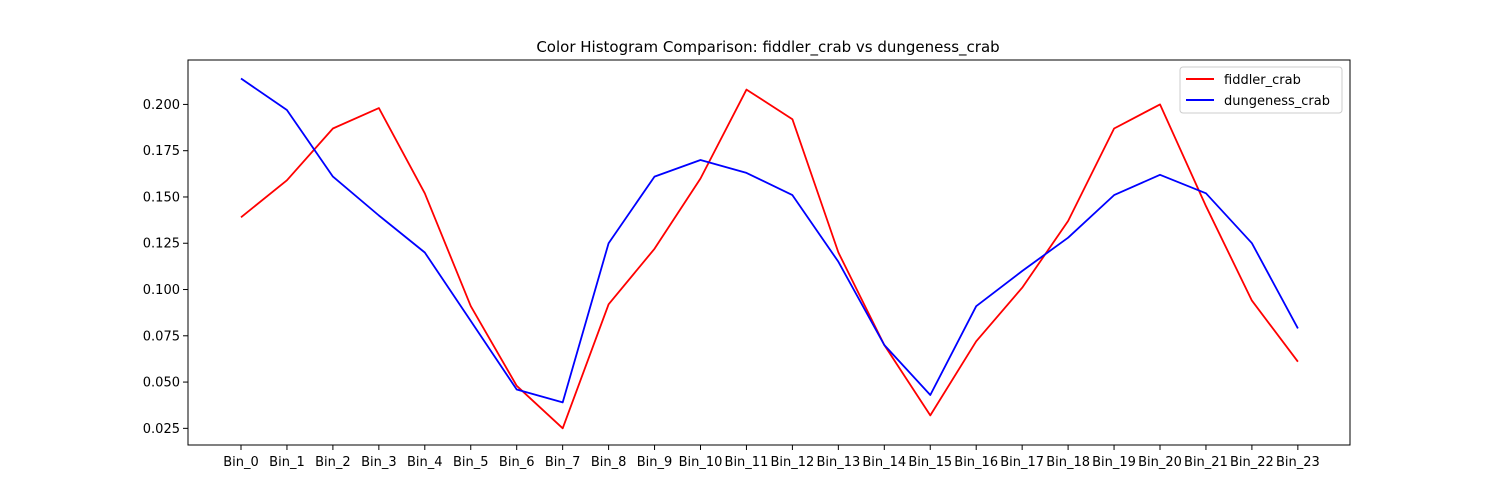 The width and height of the screenshot is (1500, 500). What do you see at coordinates (425, 462) in the screenshot?
I see `x-tick-label: Bin_4` at bounding box center [425, 462].